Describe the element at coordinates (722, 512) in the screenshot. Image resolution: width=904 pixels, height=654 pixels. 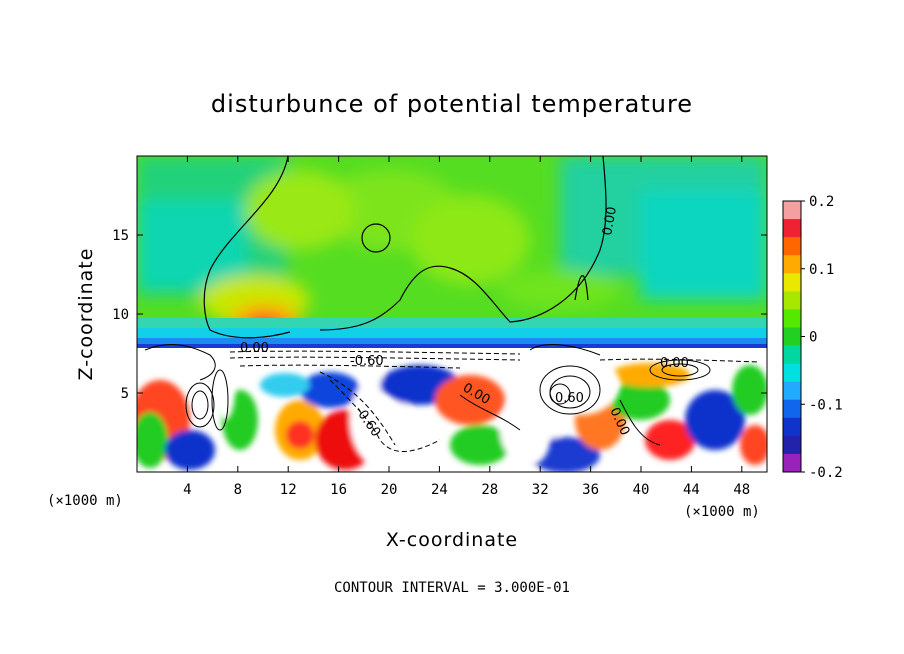
I see `x-unit-right: (×1000 m)` at that location.